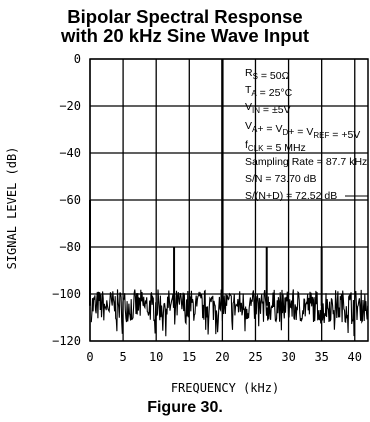 This screenshot has width=370, height=422. I want to click on x-tick-label: 10, so click(156, 357).